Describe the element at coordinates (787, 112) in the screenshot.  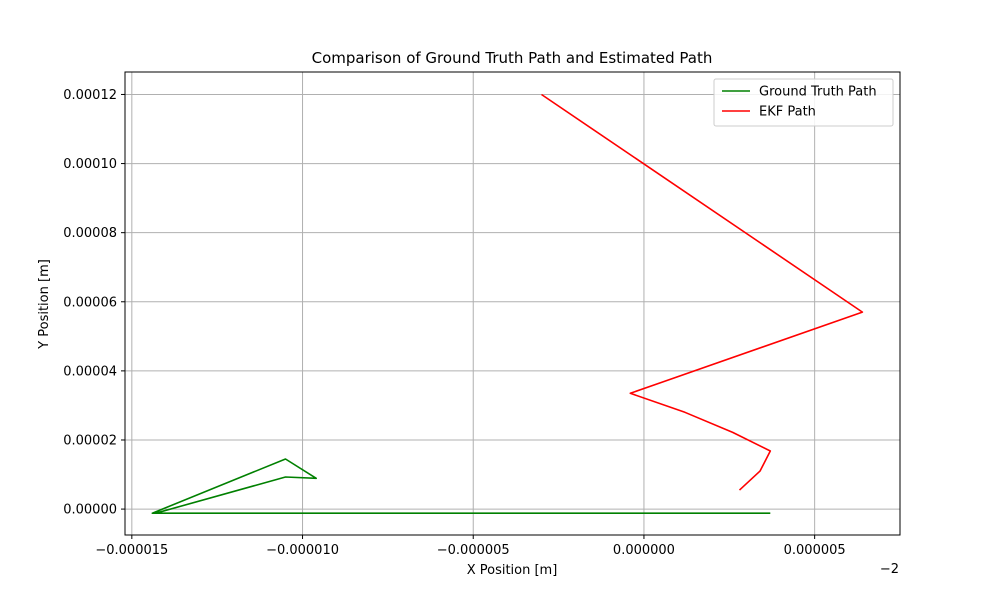
I see `legend-entry: EKF Path` at that location.